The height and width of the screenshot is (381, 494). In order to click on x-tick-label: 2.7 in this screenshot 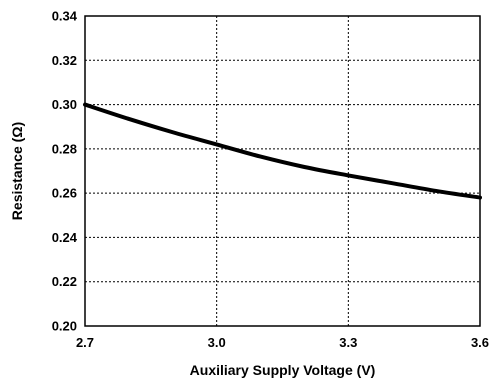, I will do `click(85, 342)`.